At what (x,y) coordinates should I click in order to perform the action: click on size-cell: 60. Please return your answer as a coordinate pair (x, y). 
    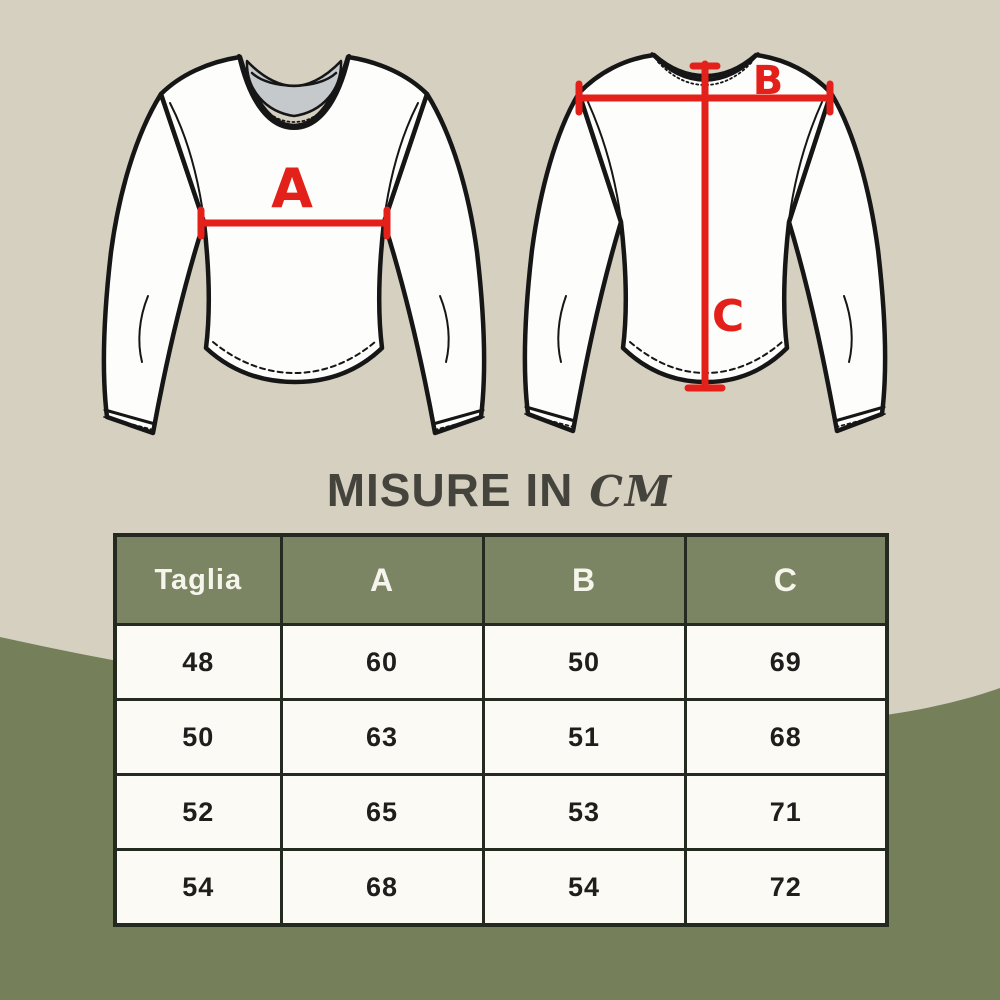
    Looking at the image, I should click on (382, 662).